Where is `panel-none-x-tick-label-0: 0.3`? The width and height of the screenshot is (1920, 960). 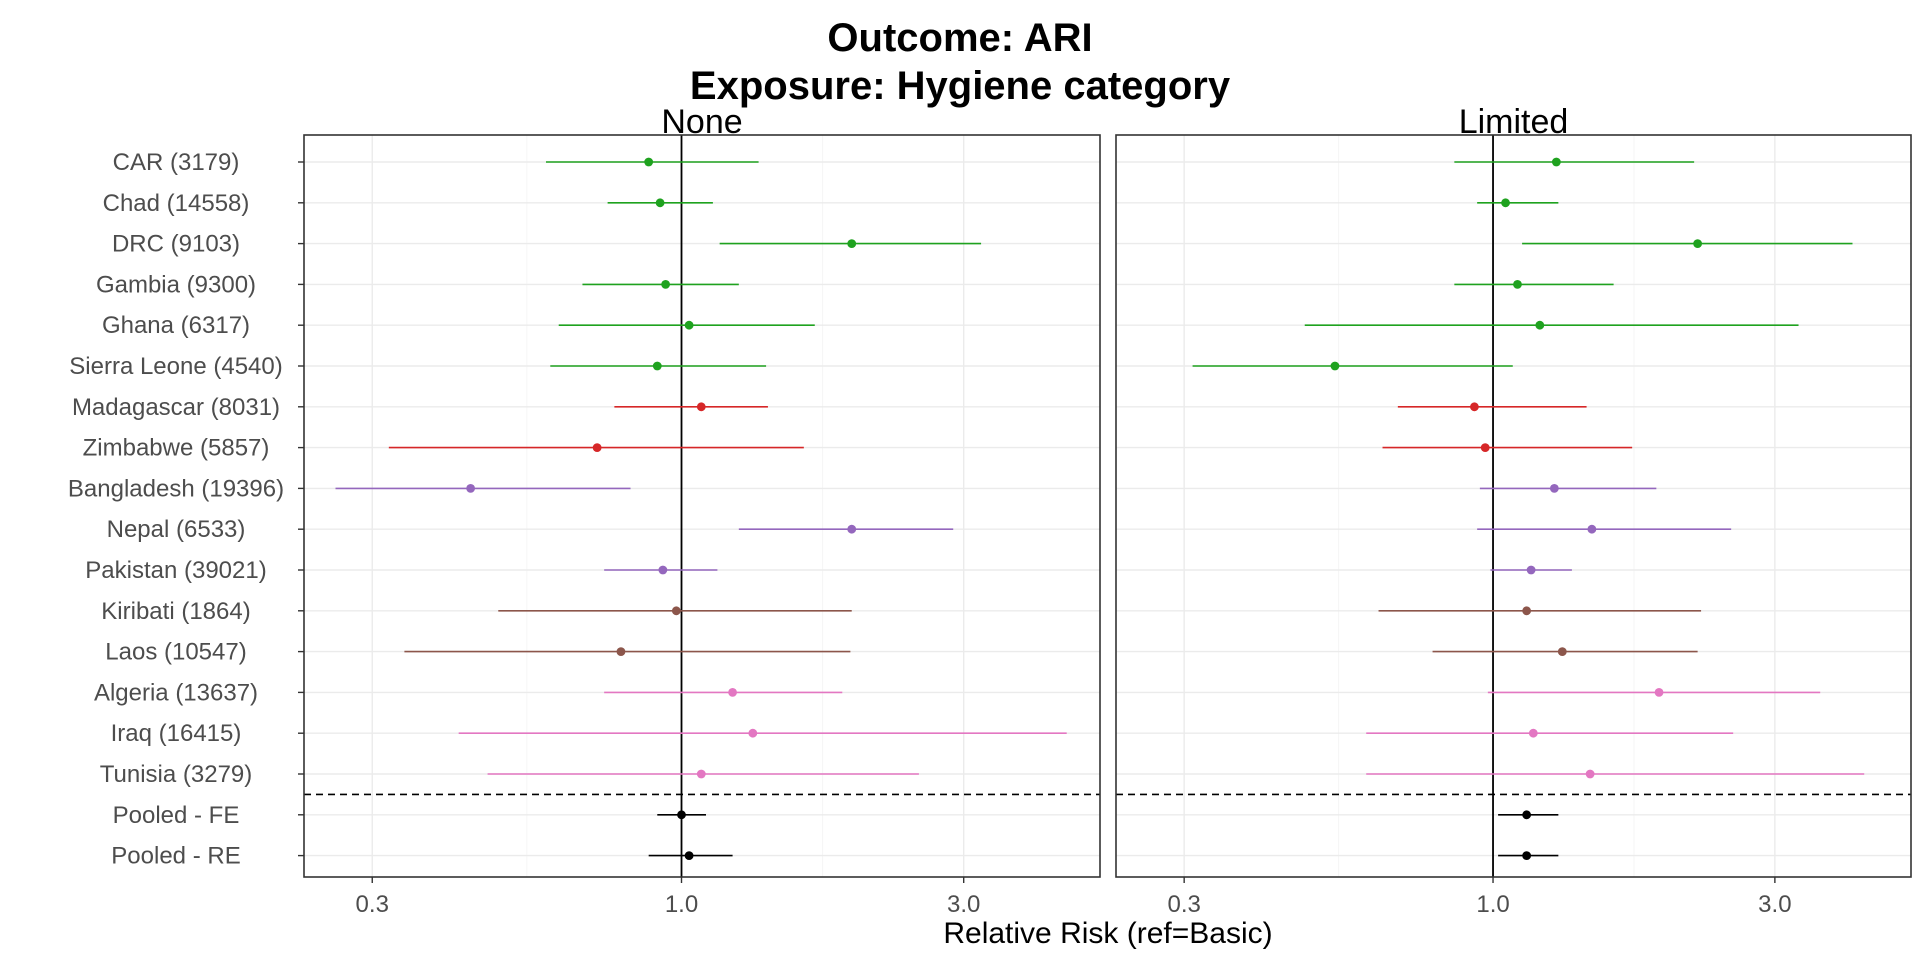 panel-none-x-tick-label-0: 0.3 is located at coordinates (372, 904).